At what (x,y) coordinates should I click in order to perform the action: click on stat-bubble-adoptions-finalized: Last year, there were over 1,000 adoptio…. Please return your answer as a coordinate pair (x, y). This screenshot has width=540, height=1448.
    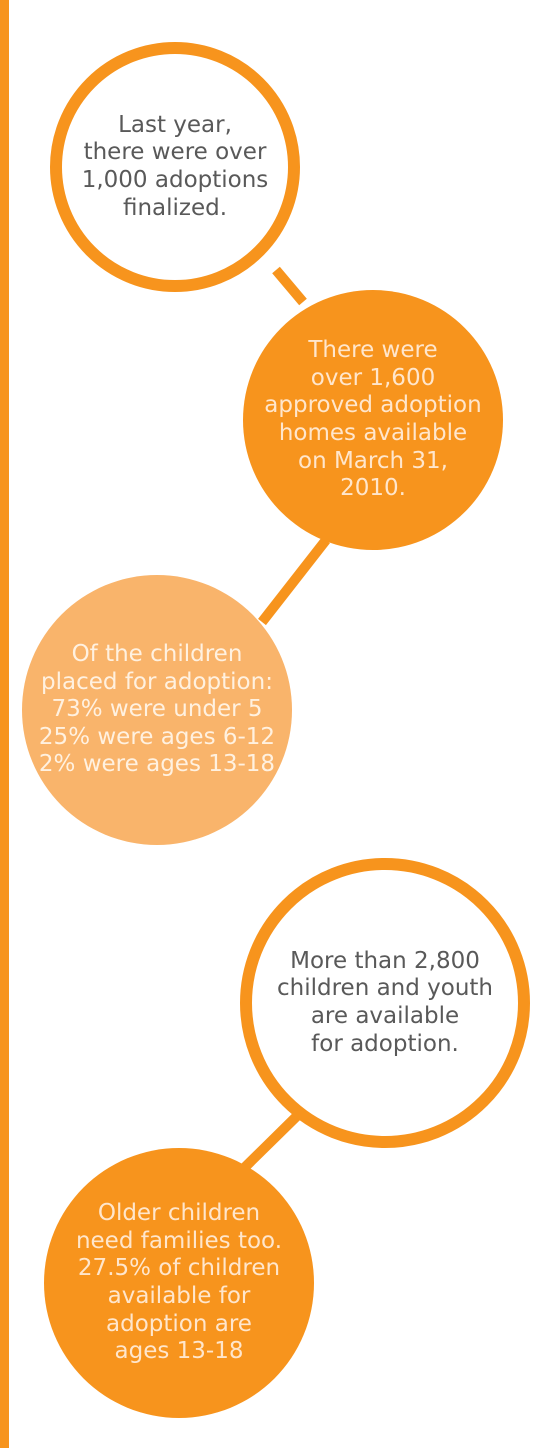
    Looking at the image, I should click on (175, 167).